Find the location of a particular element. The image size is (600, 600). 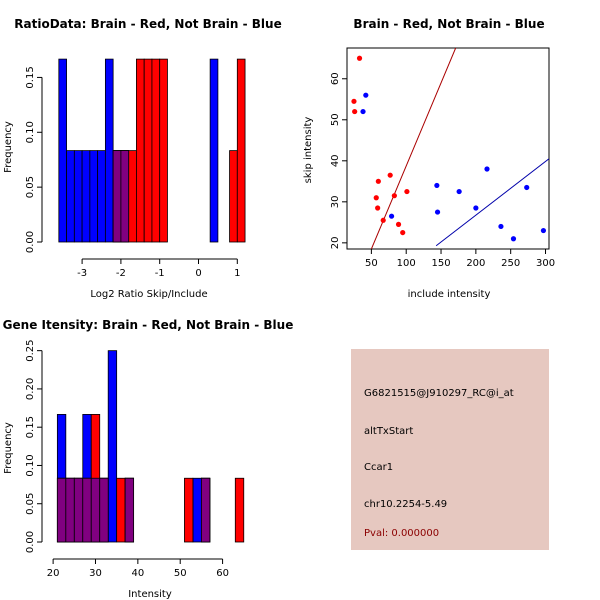

scatter-x-tick-label: 300 is located at coordinates (545, 263).